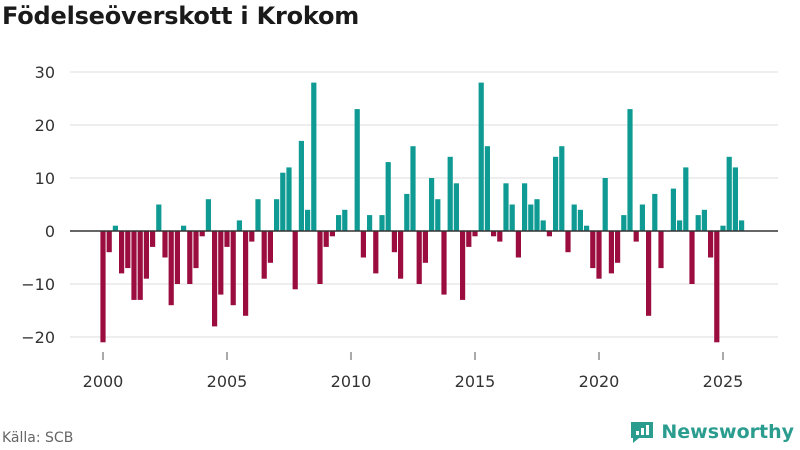 The width and height of the screenshot is (800, 450). Describe the element at coordinates (38, 337) in the screenshot. I see `y-tick-label: −20` at that location.